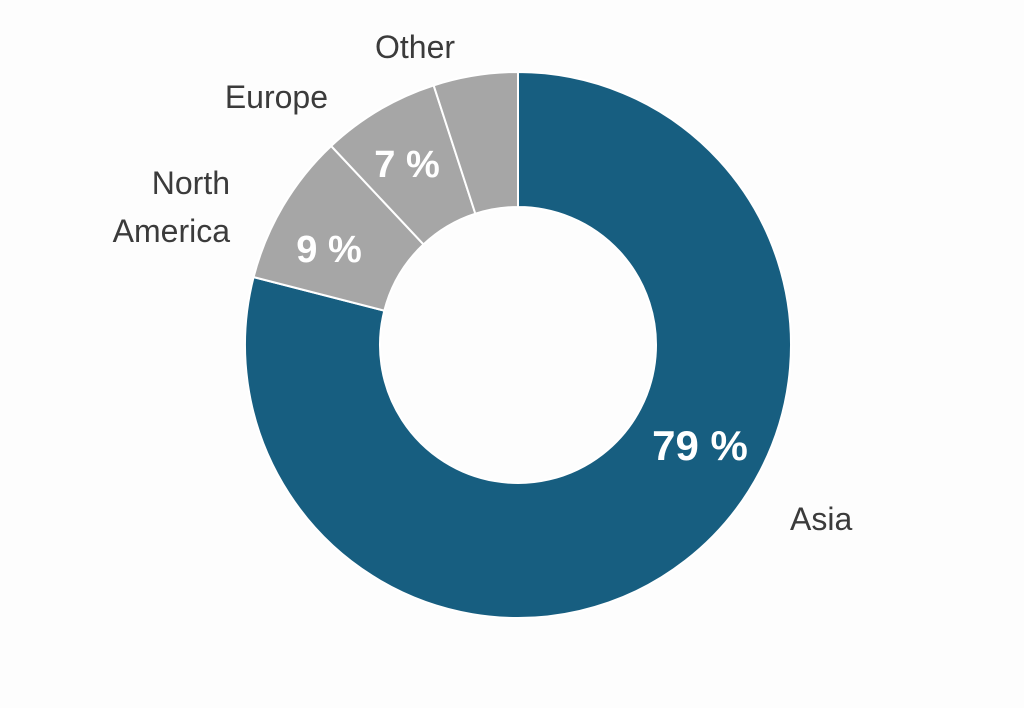 The image size is (1024, 708). I want to click on value-label-north-america: 9 %, so click(328, 250).